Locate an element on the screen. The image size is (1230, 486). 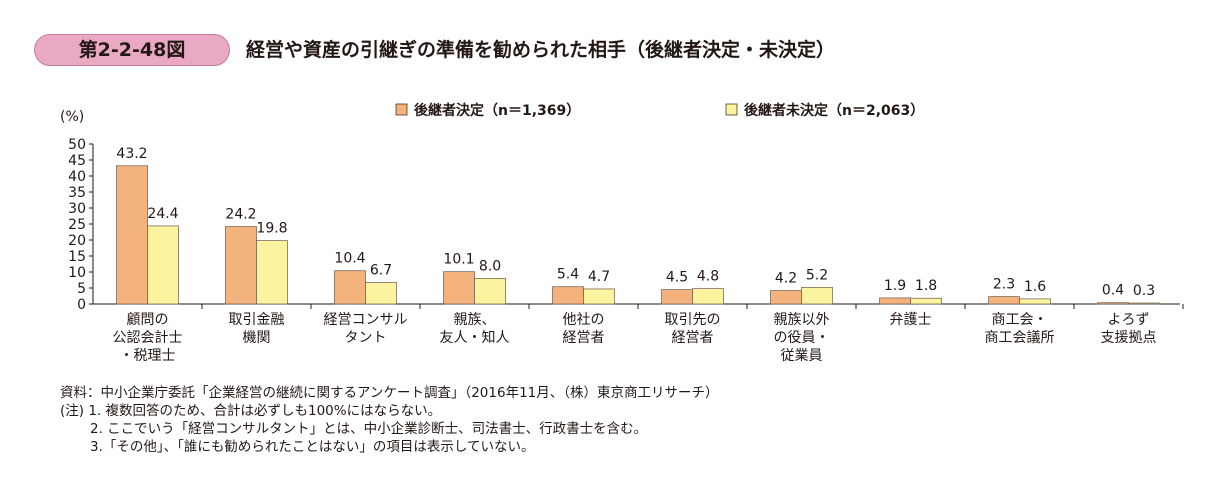
data-label-series2-1: 24.4 is located at coordinates (162, 214).